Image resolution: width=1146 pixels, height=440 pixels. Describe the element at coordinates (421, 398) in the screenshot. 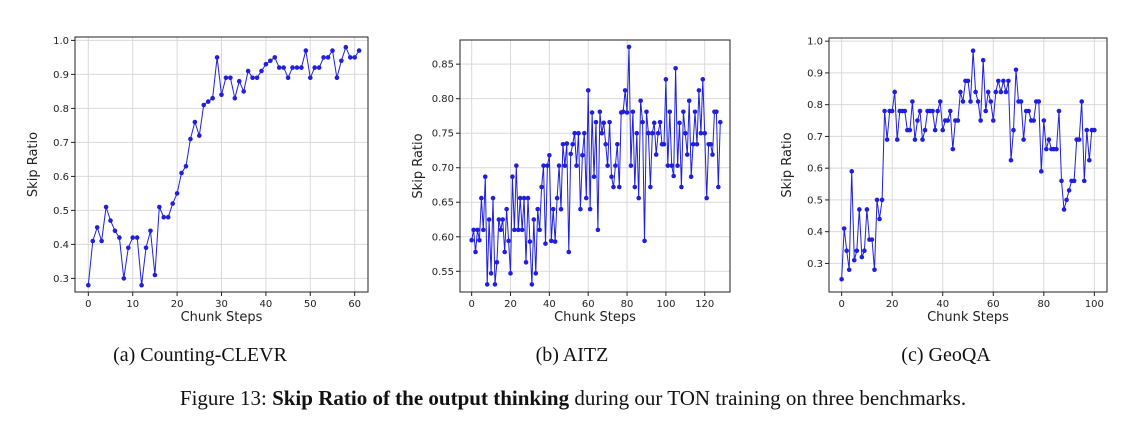

I see `figure-caption-bold: Skip Ratio of the output thinking` at that location.